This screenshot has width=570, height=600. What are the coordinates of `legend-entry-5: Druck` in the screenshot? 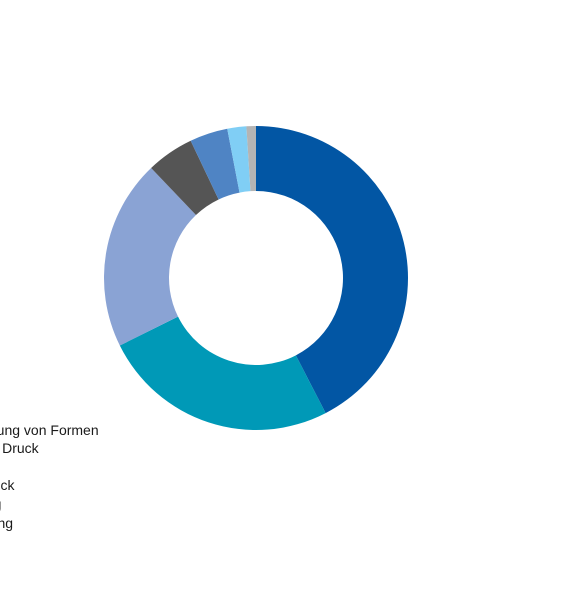 It's located at (7, 485).